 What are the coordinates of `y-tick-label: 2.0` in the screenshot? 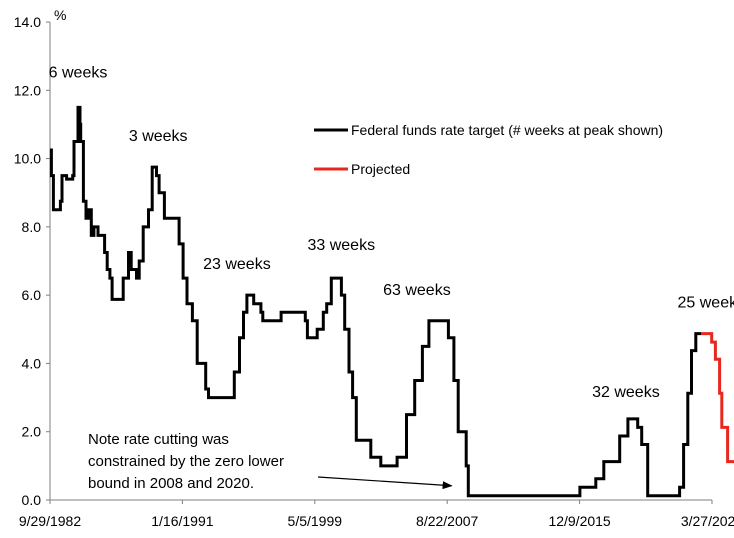 It's located at (32, 432).